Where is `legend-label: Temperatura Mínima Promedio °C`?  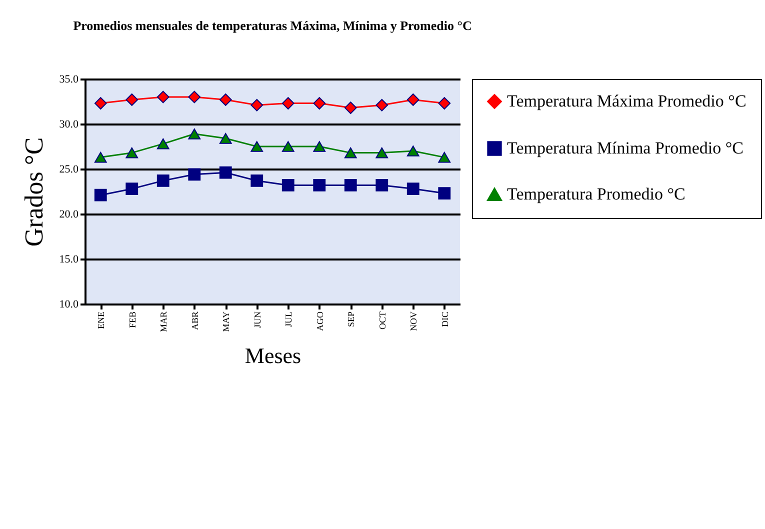
legend-label: Temperatura Mínima Promedio °C is located at coordinates (625, 148).